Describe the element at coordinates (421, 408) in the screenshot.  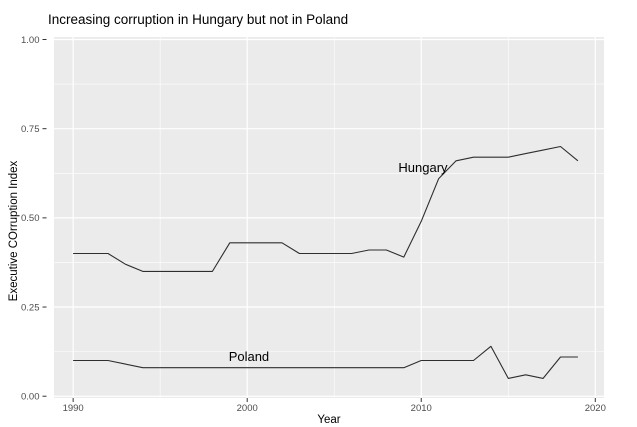
I see `x-tick-label: 2010` at that location.